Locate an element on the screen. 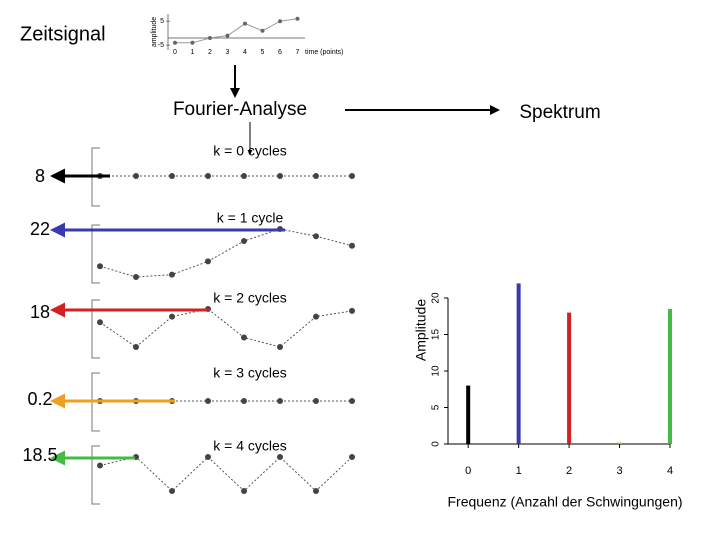 The width and height of the screenshot is (720, 540). y-tick-label: -5 is located at coordinates (161, 45).